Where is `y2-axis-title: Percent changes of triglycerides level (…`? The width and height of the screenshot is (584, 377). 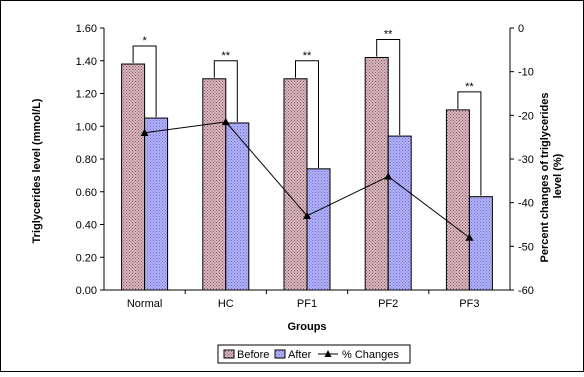 y2-axis-title: Percent changes of triglycerides level (… is located at coordinates (551, 175).